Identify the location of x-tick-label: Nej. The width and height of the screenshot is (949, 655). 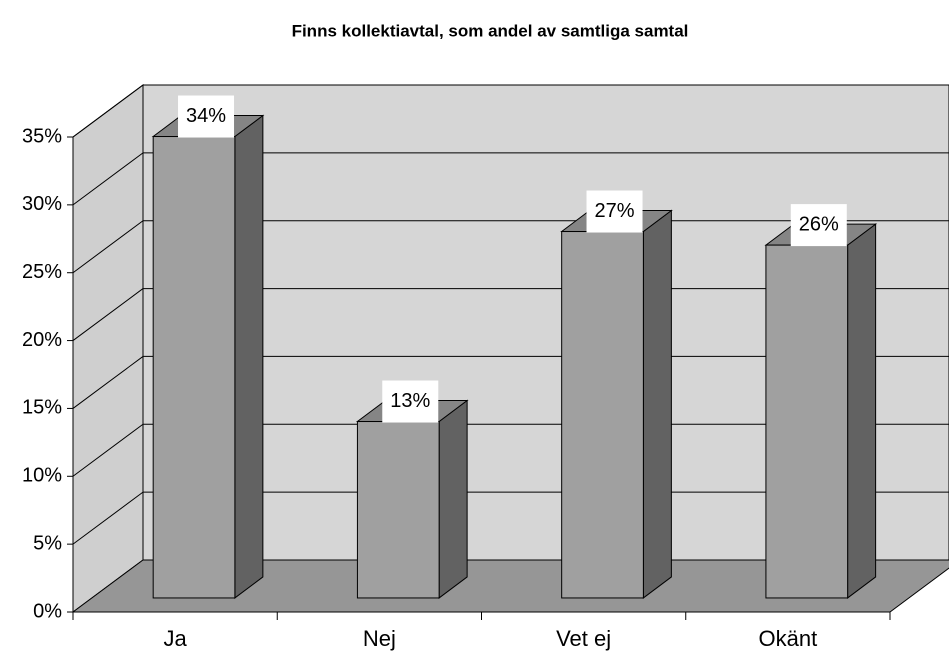
(379, 638).